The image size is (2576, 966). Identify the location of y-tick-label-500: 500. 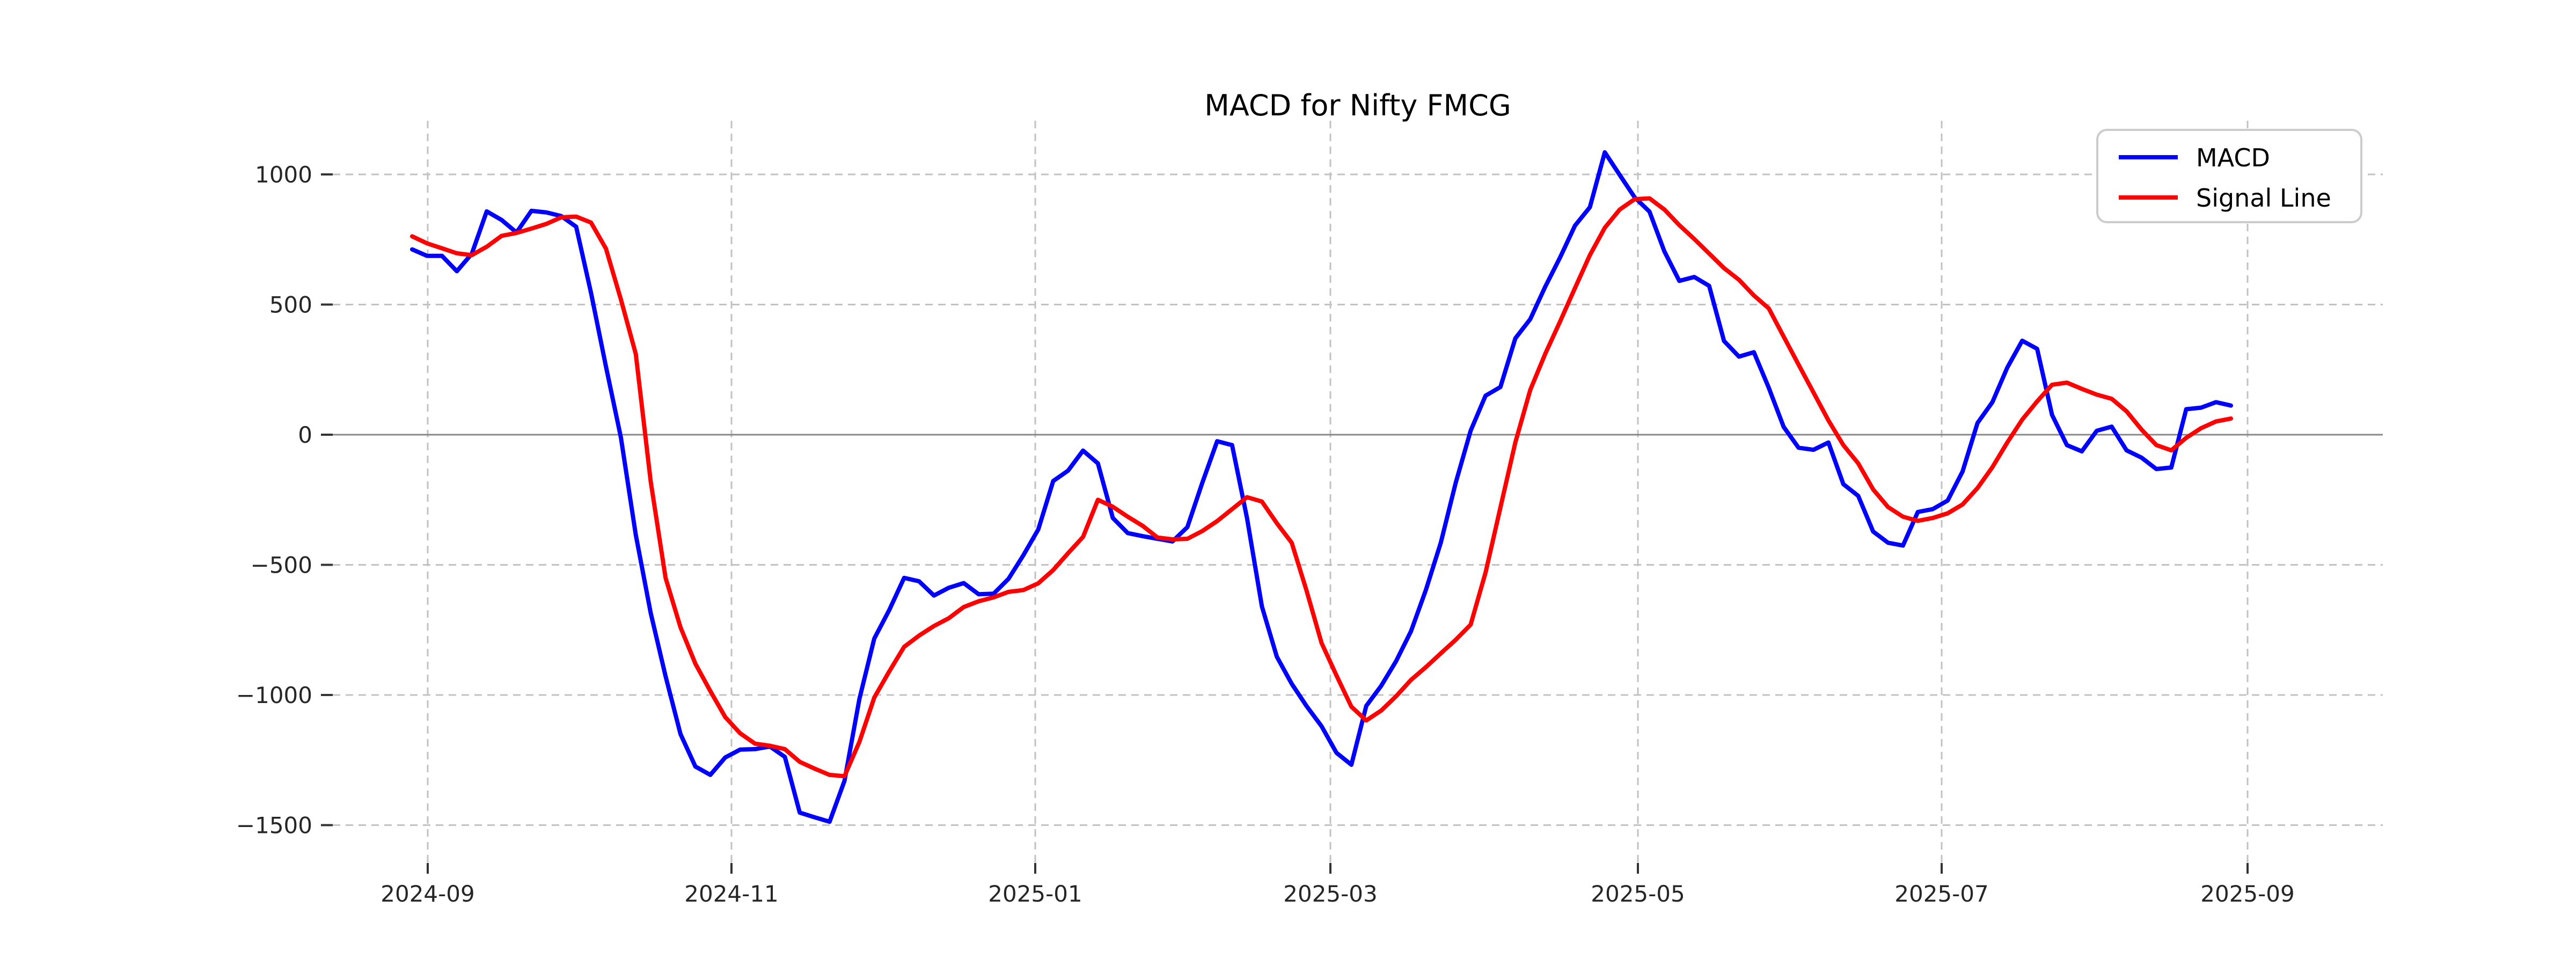
(290, 305).